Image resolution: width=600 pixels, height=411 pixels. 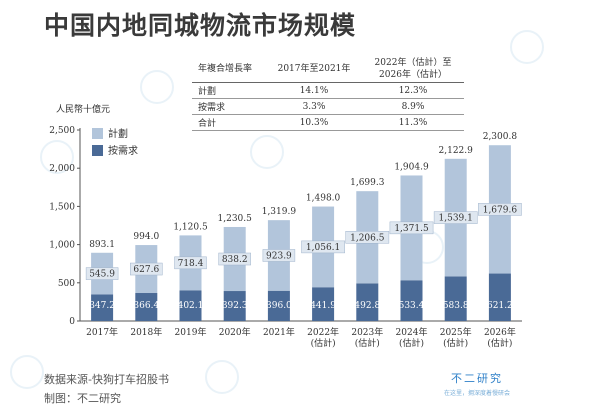 What do you see at coordinates (83, 109) in the screenshot?
I see `y-axis-label: 人民幣十億元` at bounding box center [83, 109].